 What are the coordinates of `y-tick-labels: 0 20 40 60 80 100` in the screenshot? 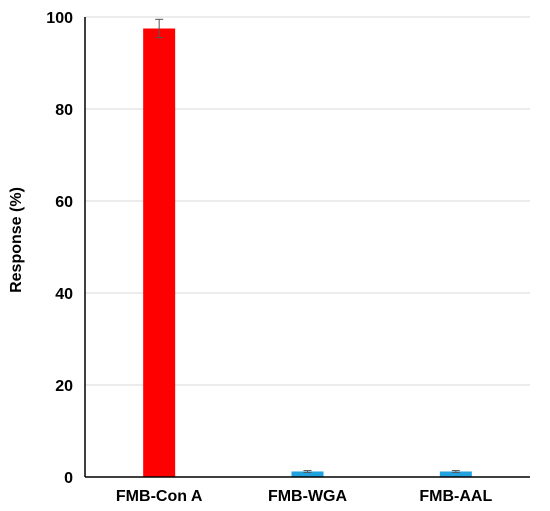 It's located at (59, 248).